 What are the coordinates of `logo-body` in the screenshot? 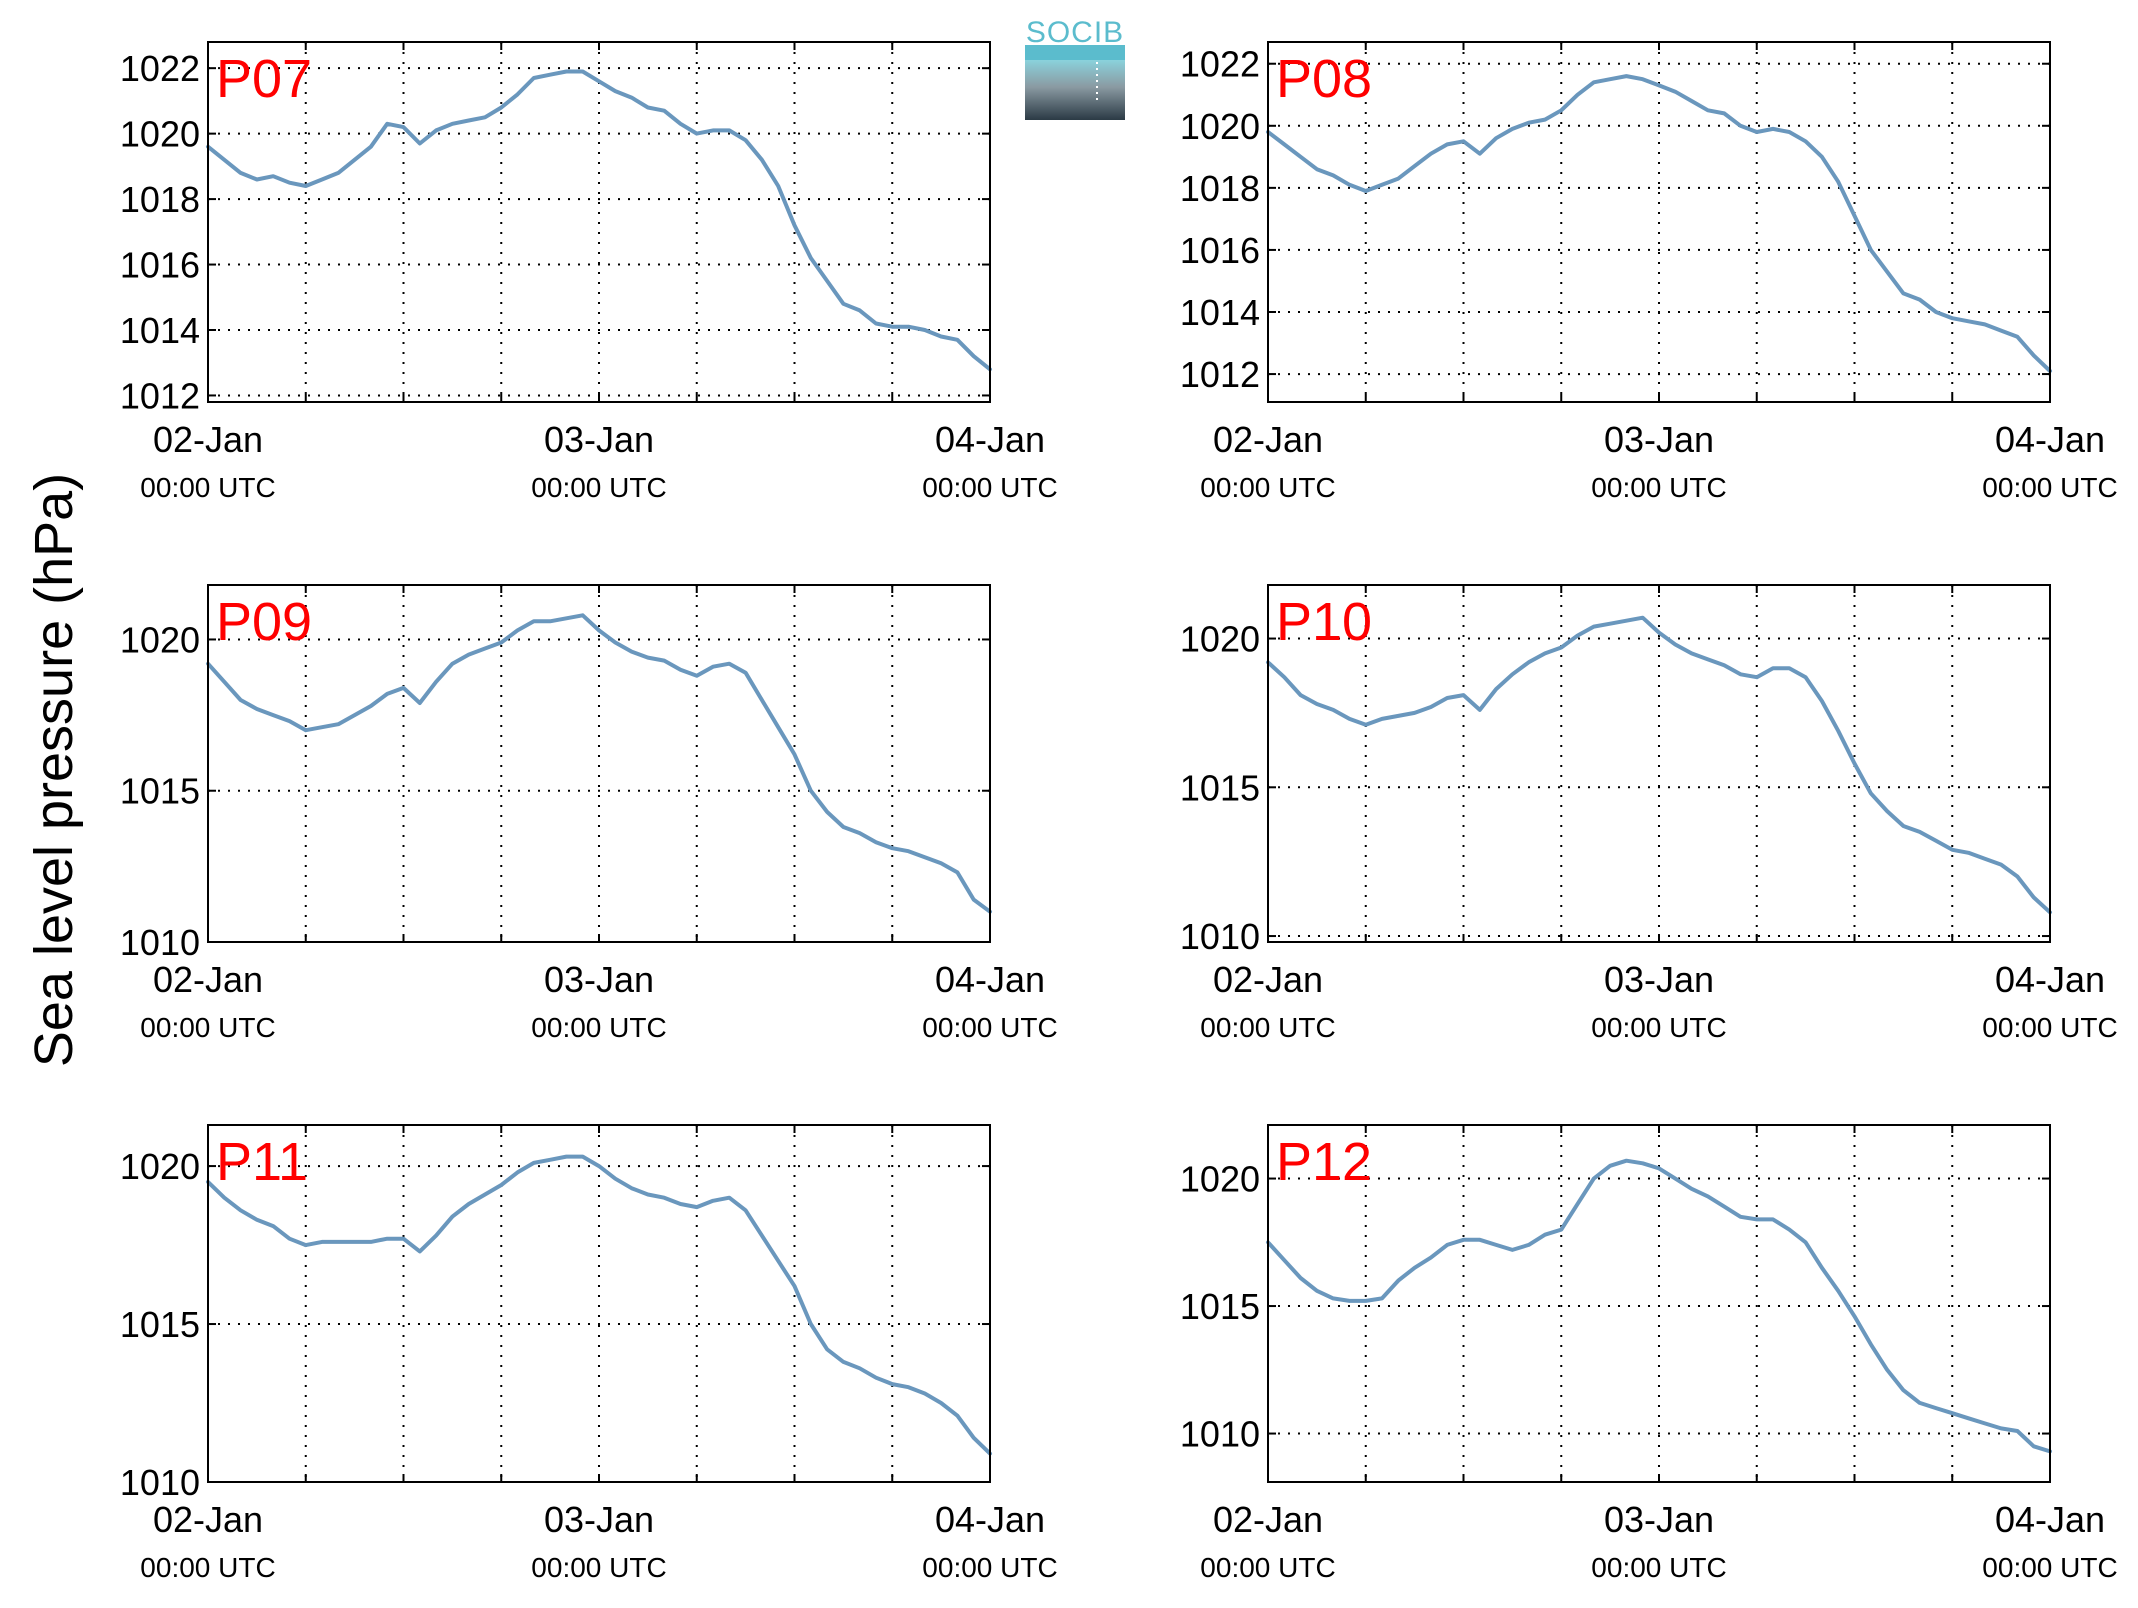 It's located at (1075, 90).